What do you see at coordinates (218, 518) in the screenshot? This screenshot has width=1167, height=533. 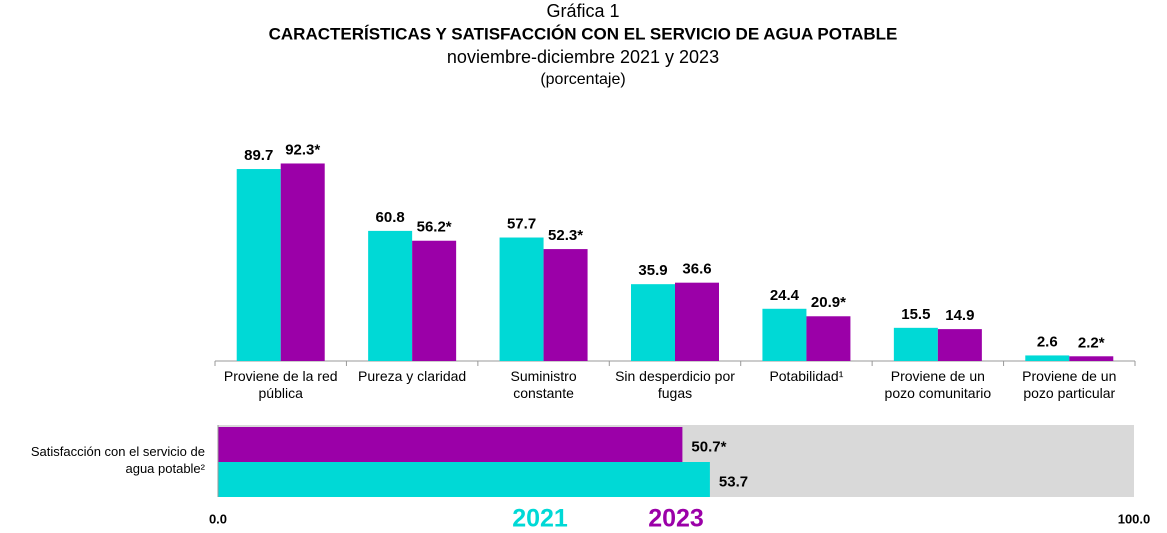 I see `x-tick-label: 0.0` at bounding box center [218, 518].